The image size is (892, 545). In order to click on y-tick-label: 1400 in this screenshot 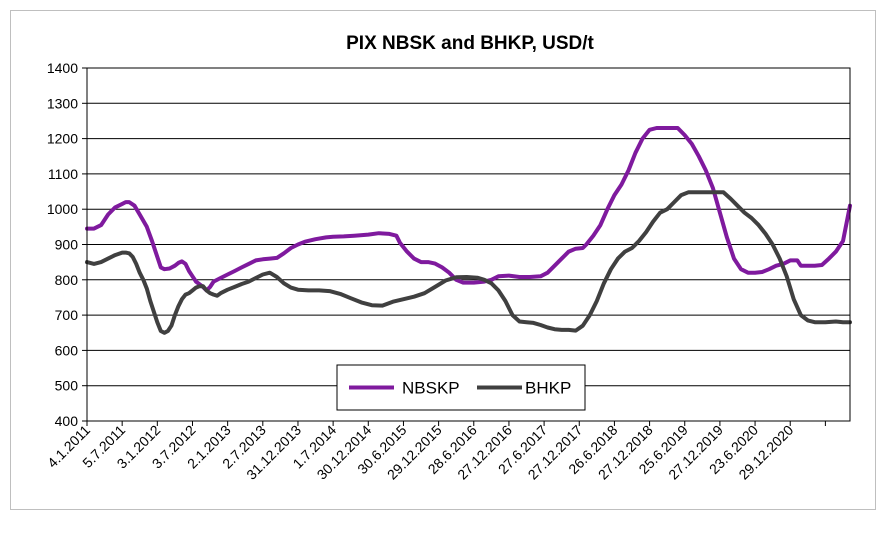, I will do `click(62, 68)`.